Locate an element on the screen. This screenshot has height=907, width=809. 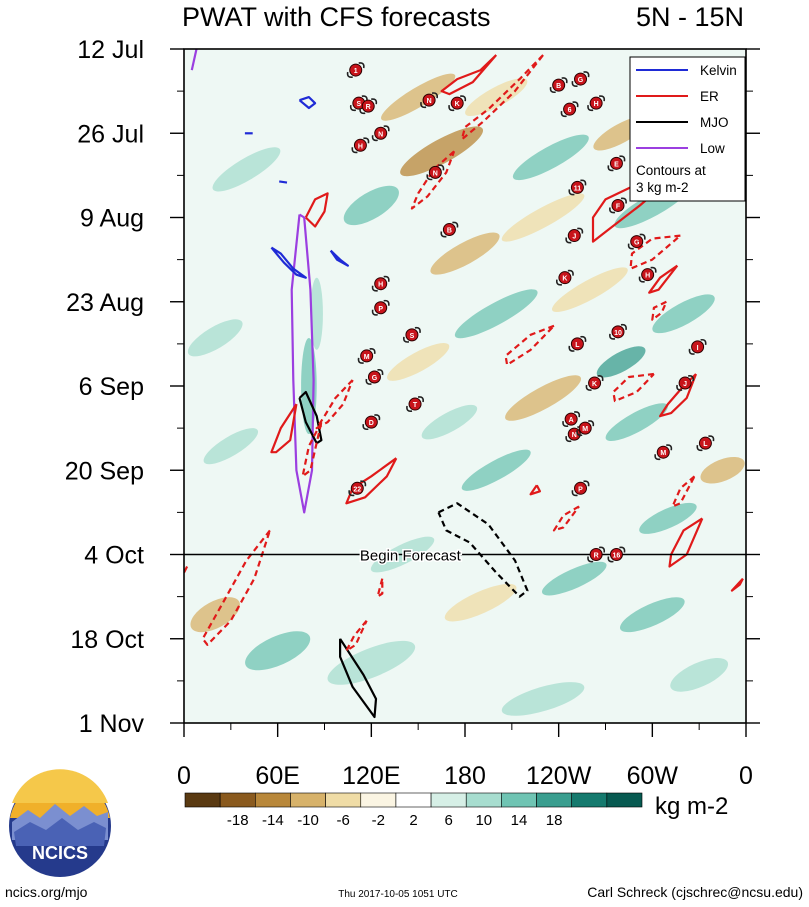
cyclone-label: 22 is located at coordinates (357, 489).